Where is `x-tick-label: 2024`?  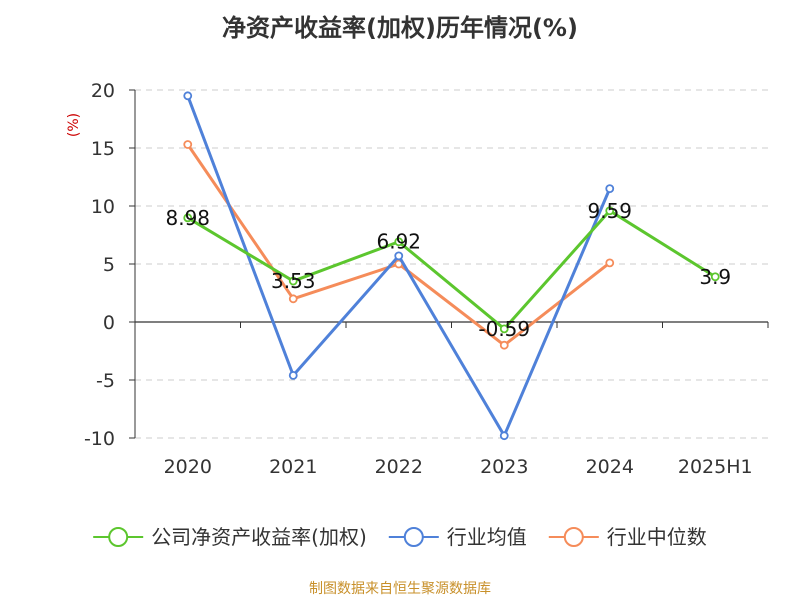 x-tick-label: 2024 is located at coordinates (610, 467).